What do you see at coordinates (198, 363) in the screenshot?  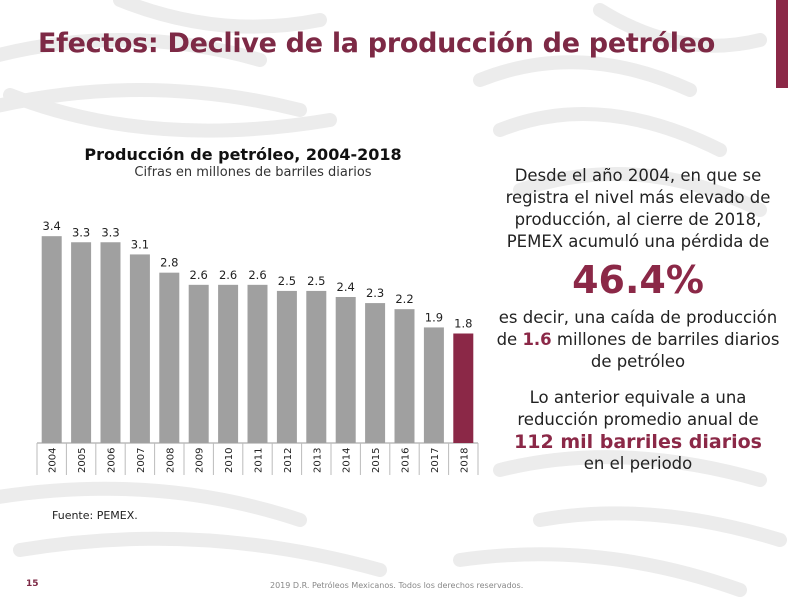 I see `bar-2009` at bounding box center [198, 363].